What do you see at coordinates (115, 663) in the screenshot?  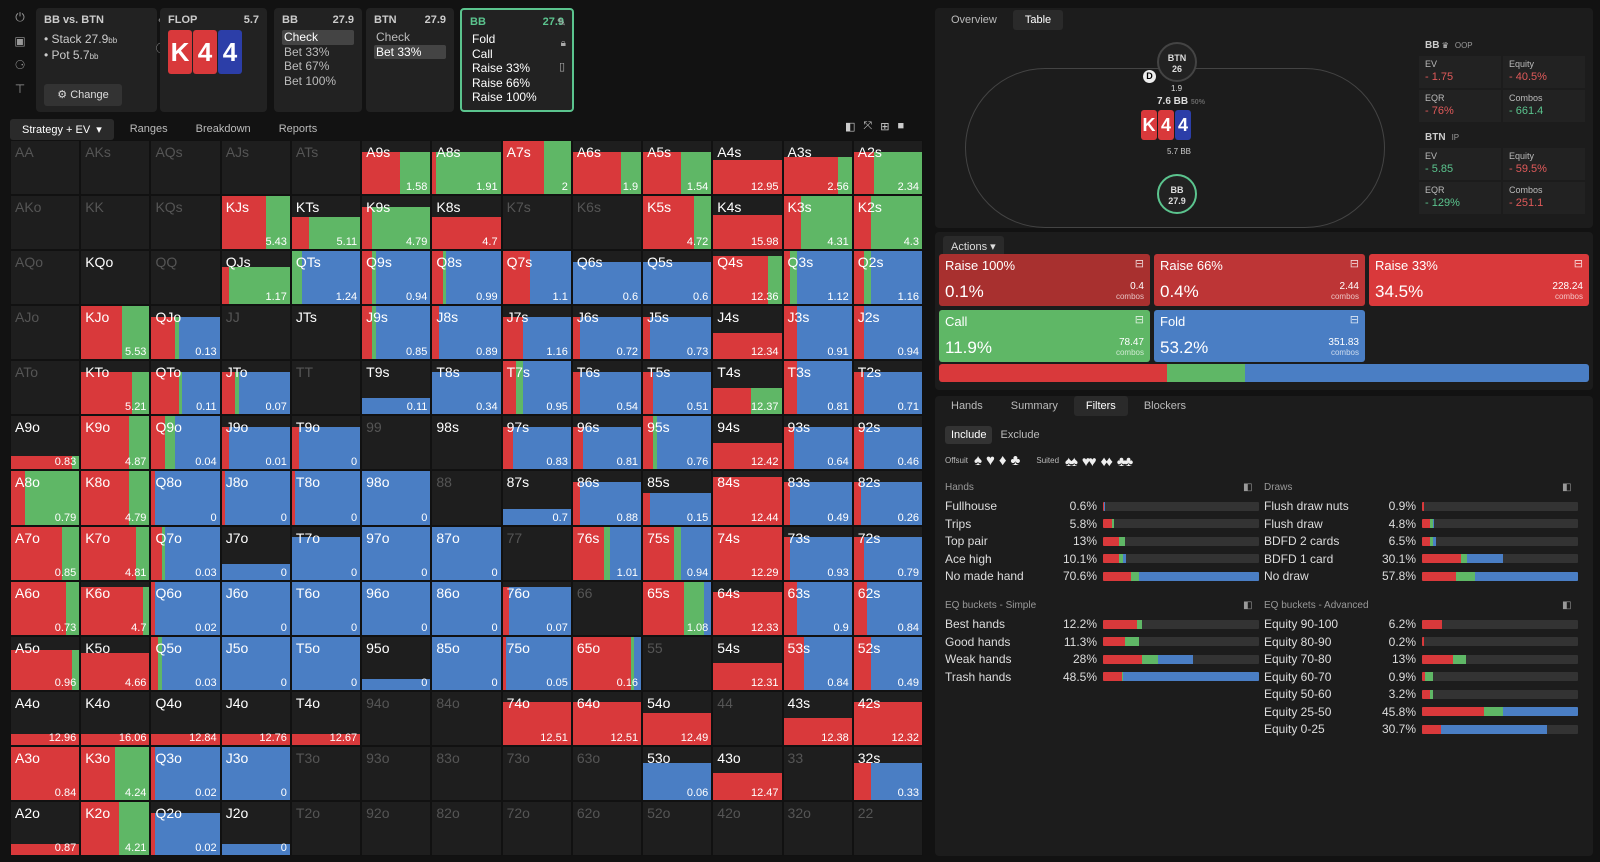 I see `hand-cell: K5o 4.66` at bounding box center [115, 663].